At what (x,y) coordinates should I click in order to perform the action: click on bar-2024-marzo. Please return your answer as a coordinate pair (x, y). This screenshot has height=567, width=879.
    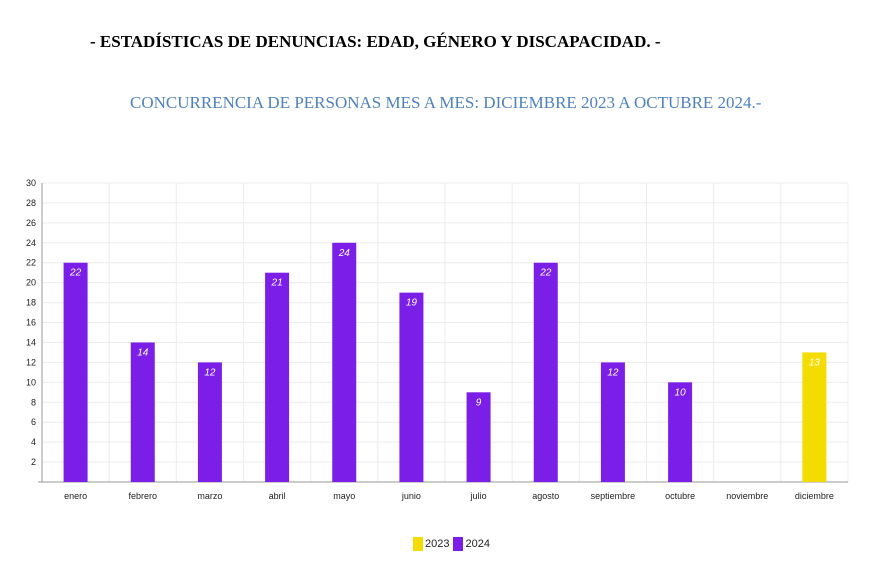
    Looking at the image, I should click on (209, 422).